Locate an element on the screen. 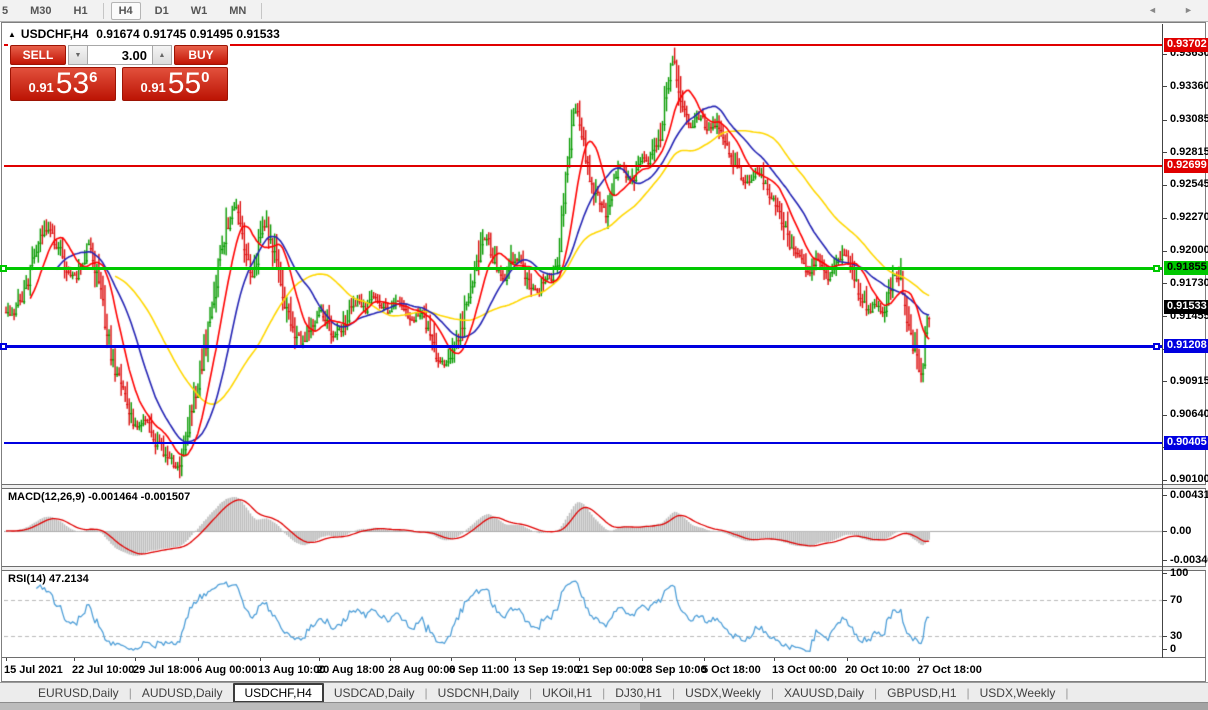  lot-increase-button: ▲ is located at coordinates (162, 55).